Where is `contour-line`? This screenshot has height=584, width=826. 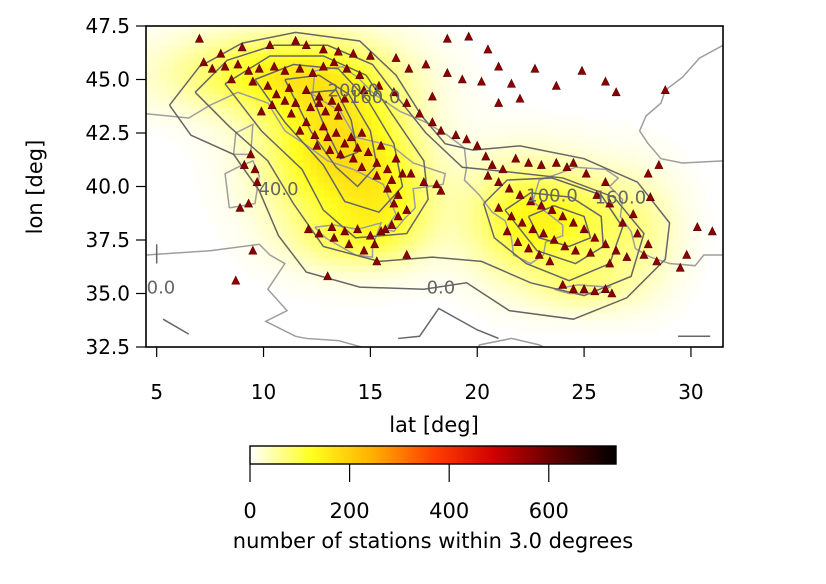 contour-line is located at coordinates (559, 226).